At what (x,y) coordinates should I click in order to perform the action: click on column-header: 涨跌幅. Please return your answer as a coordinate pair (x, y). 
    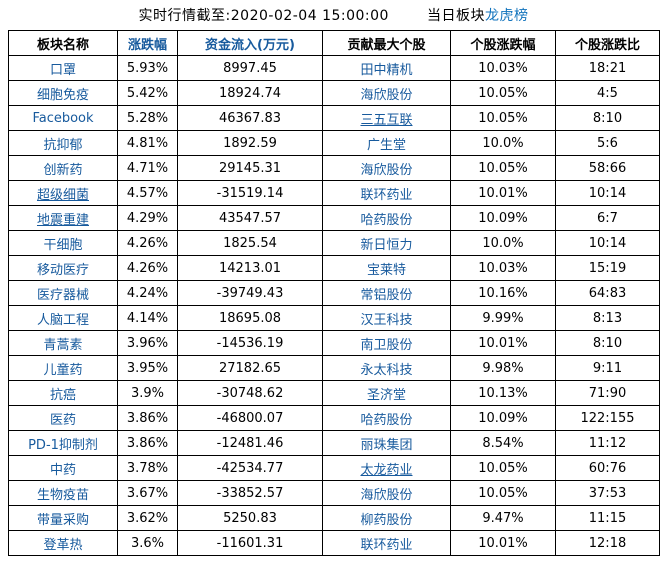
    Looking at the image, I should click on (147, 43).